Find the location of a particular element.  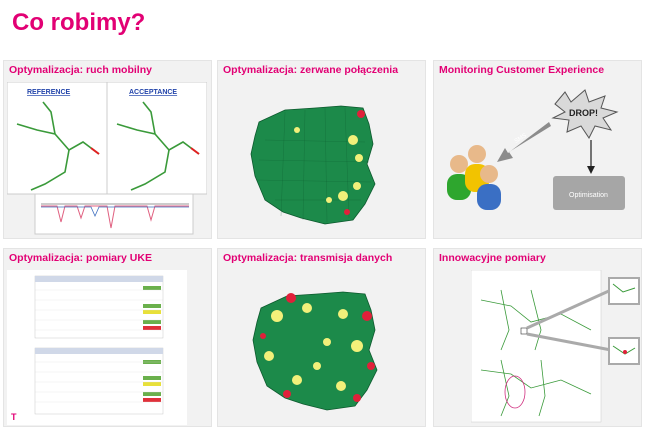

card-title: Optymalizacja: zerwane połączenia is located at coordinates (311, 70).